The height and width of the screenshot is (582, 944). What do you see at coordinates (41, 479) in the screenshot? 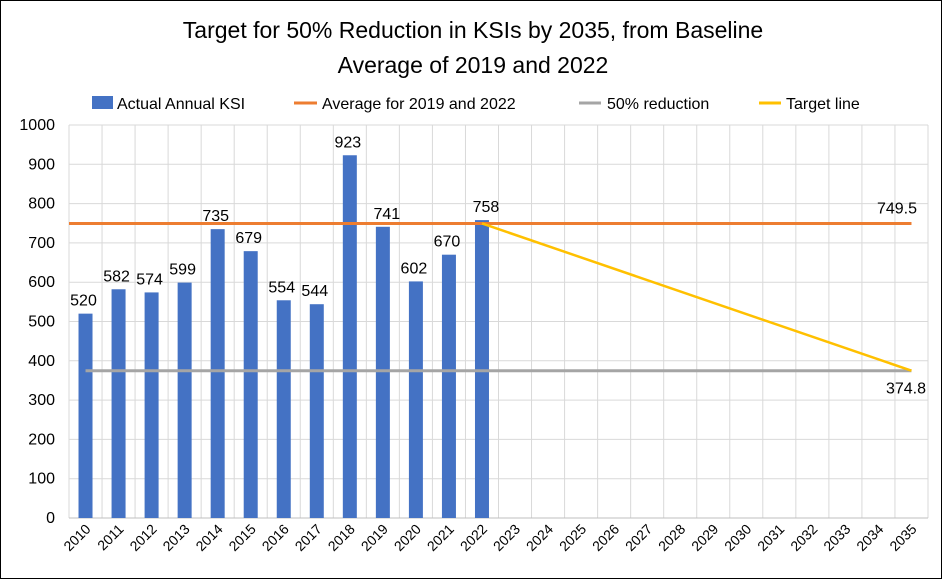
I see `y-tick-label: 100` at bounding box center [41, 479].